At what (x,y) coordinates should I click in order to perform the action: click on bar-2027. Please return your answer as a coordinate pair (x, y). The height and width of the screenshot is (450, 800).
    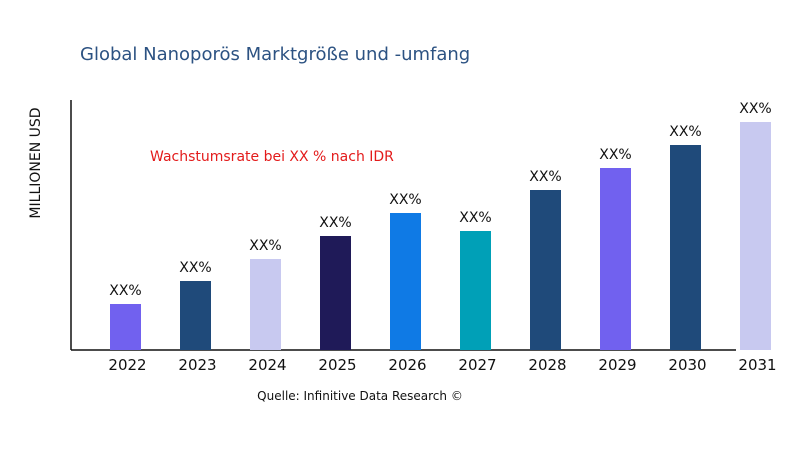
    Looking at the image, I should click on (475, 290).